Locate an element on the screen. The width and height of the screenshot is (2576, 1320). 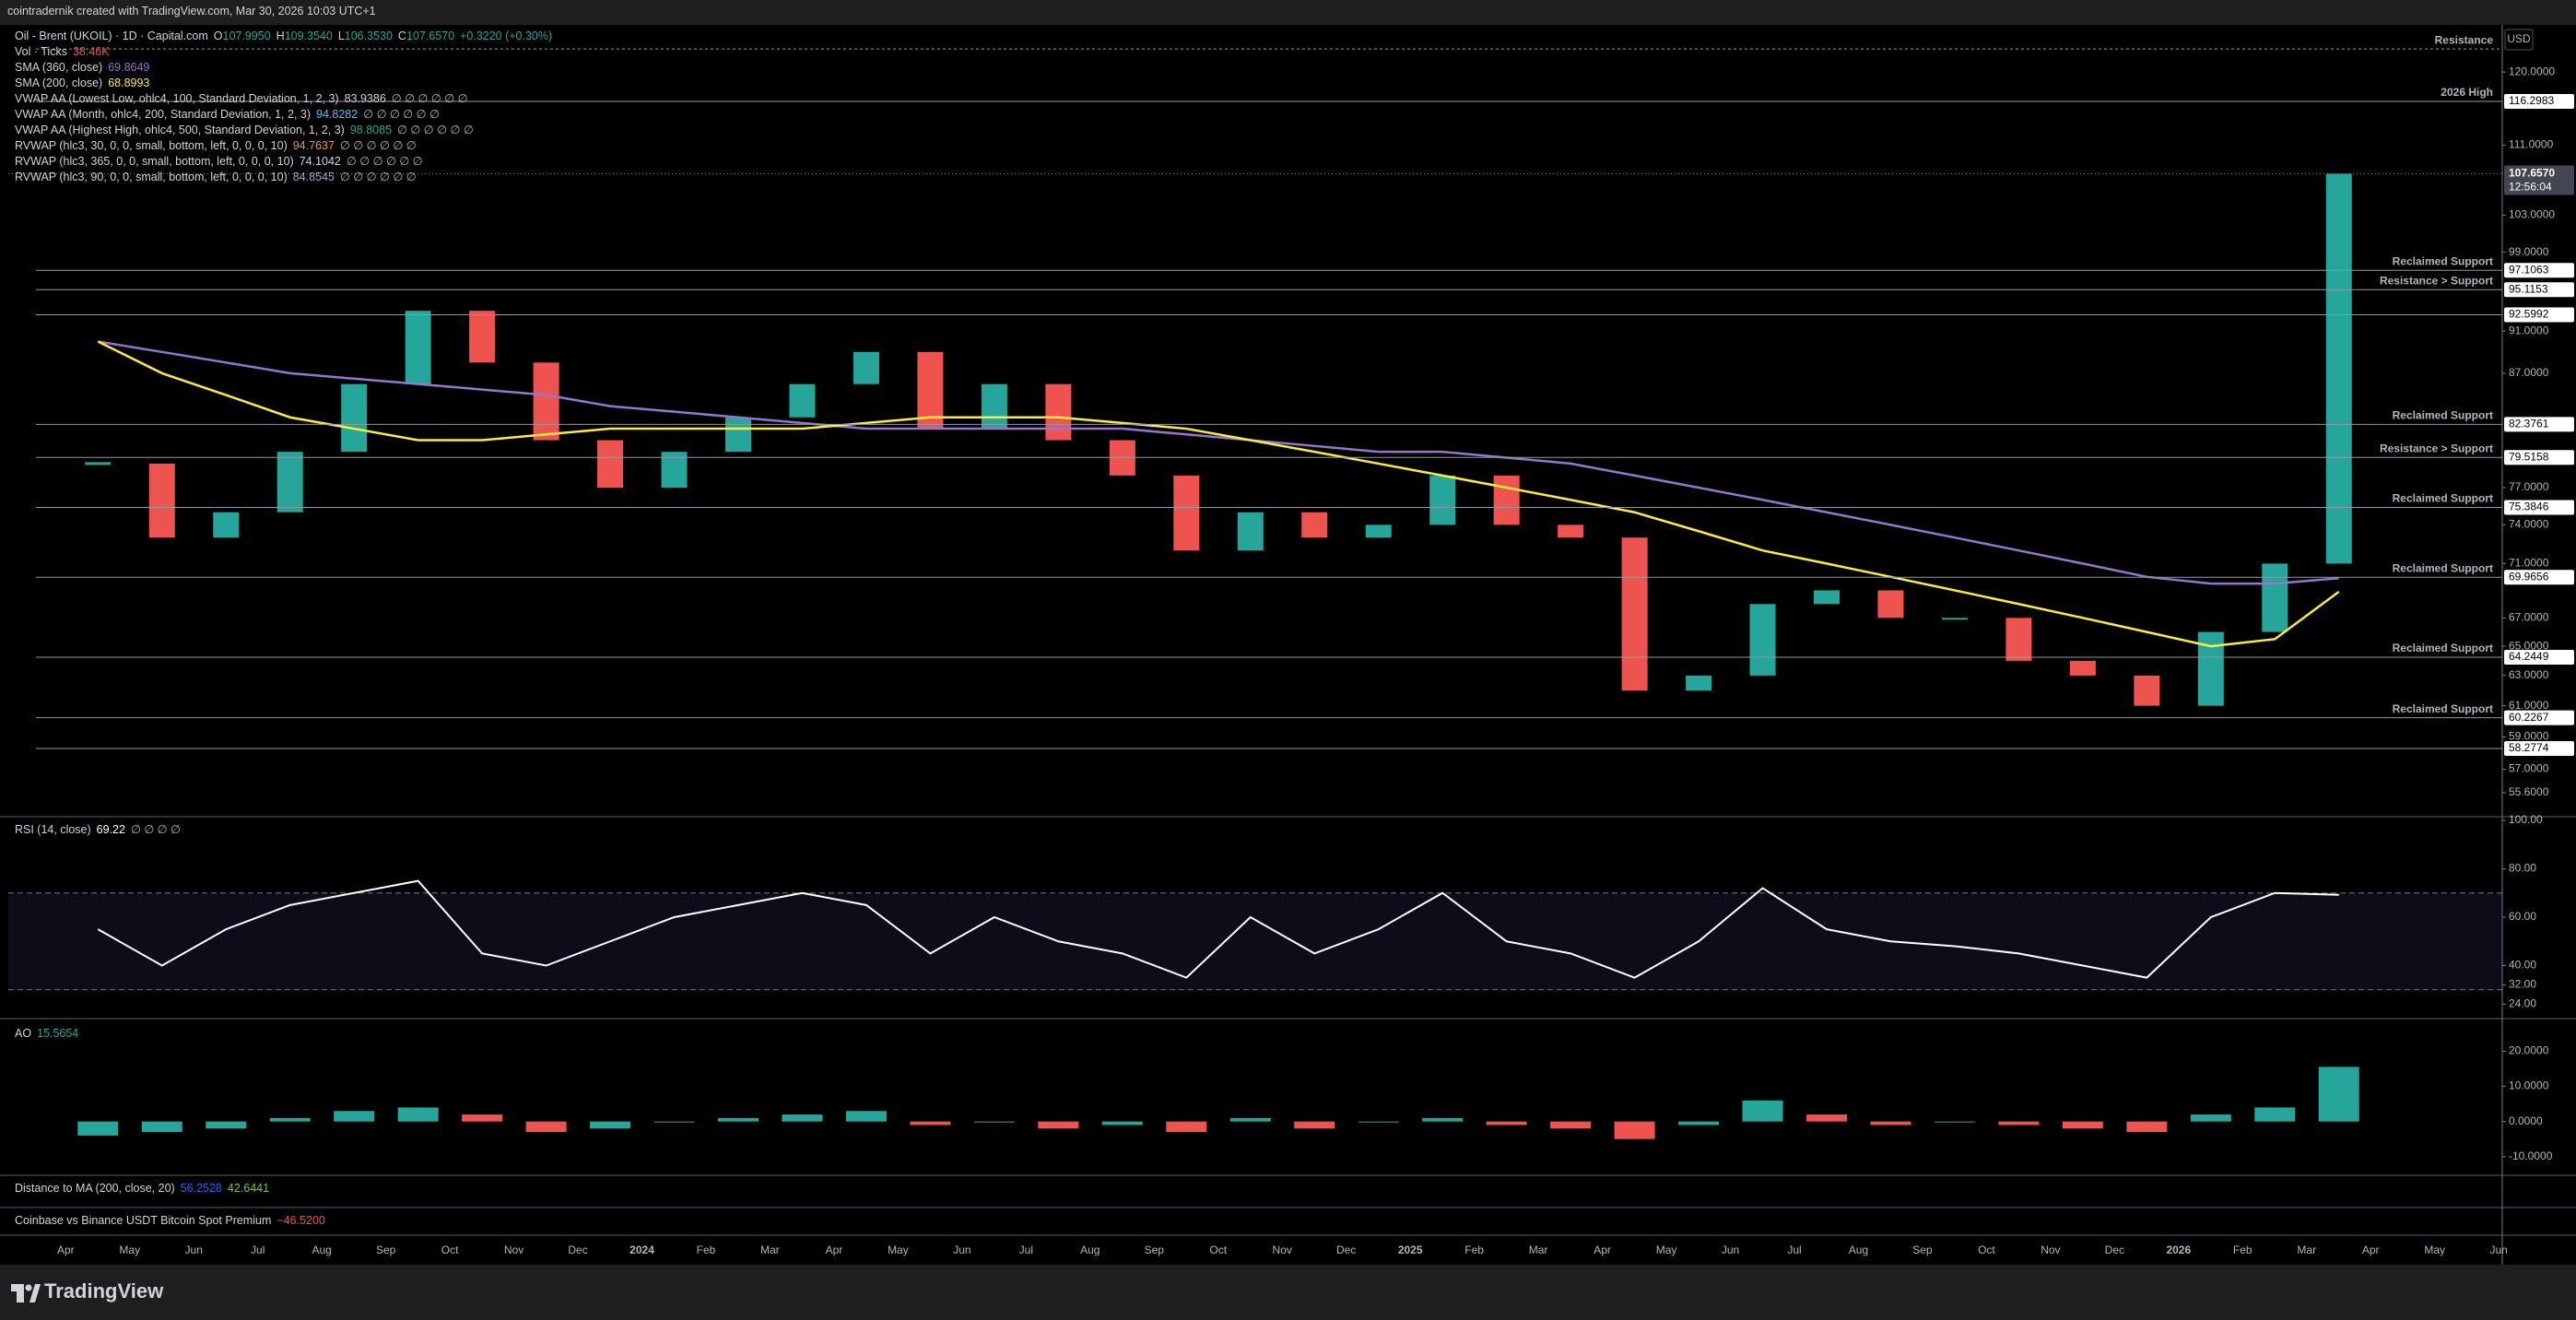
indicator-value: −46.5200 is located at coordinates (300, 1221).